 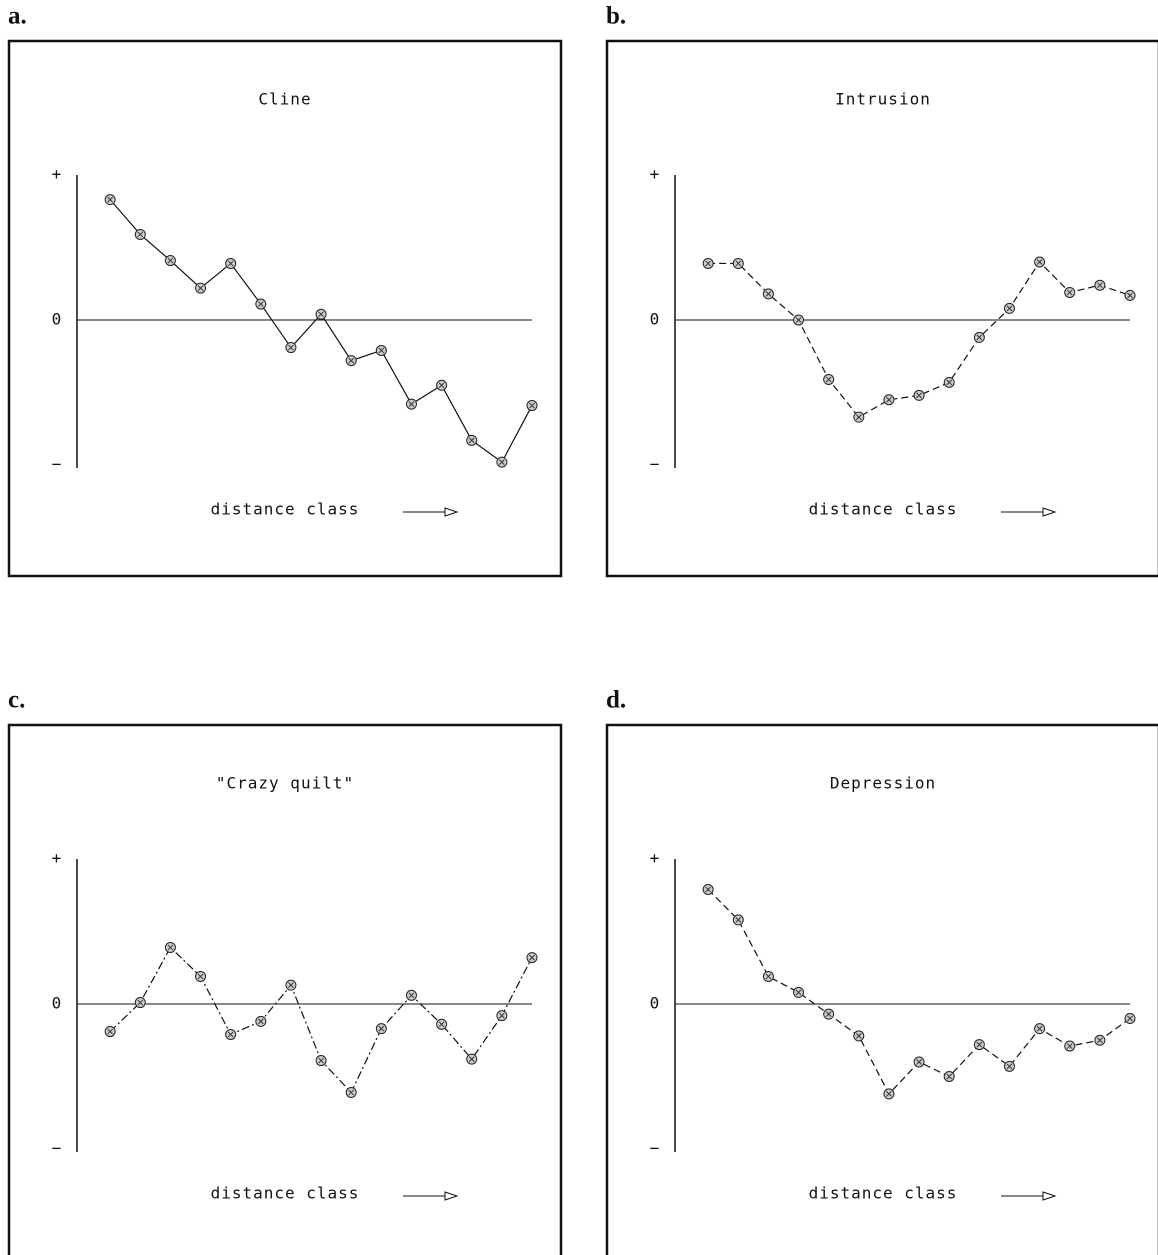 I want to click on arrow, so click(x=1029, y=512).